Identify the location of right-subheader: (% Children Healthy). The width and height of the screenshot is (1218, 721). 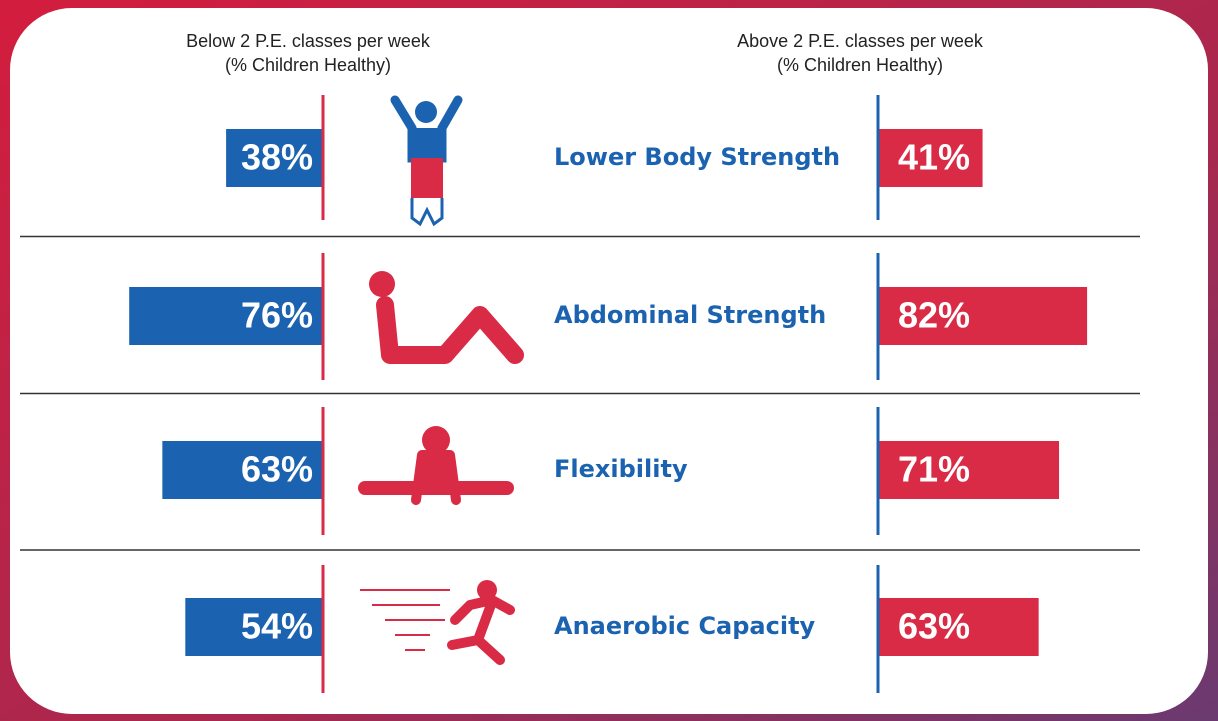
(860, 65).